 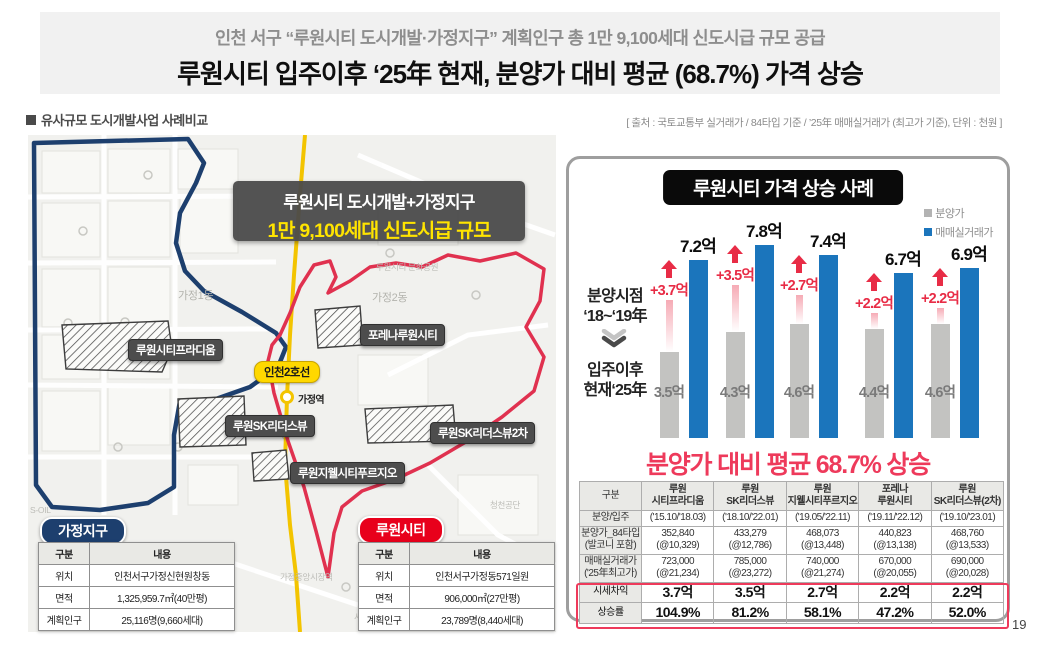 What do you see at coordinates (799, 286) in the screenshot?
I see `delta-label: +2.7억` at bounding box center [799, 286].